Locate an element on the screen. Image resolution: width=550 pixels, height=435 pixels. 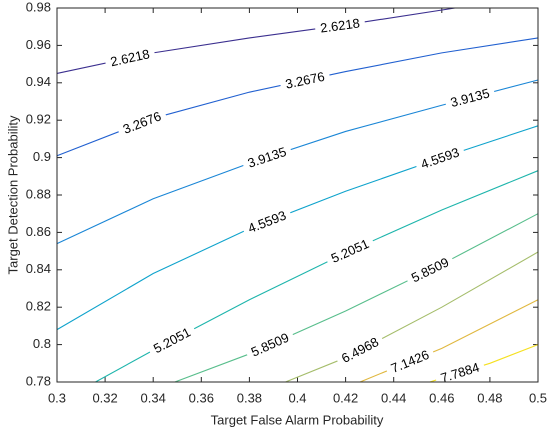
x-tick-label: 0.5 is located at coordinates (538, 397).